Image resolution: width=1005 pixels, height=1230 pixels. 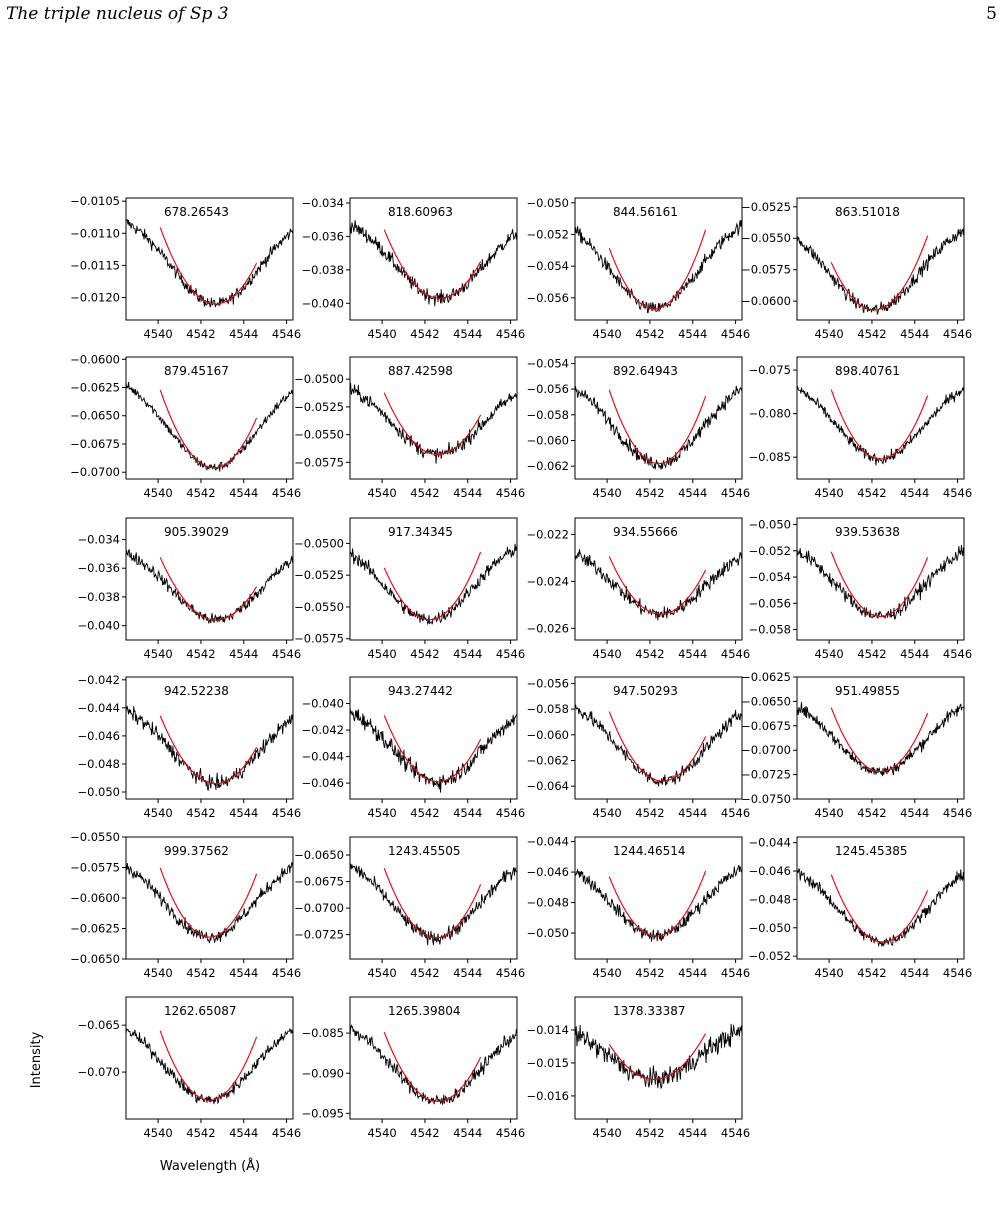 I want to click on y-tick-label: −0.090, so click(x=322, y=1073).